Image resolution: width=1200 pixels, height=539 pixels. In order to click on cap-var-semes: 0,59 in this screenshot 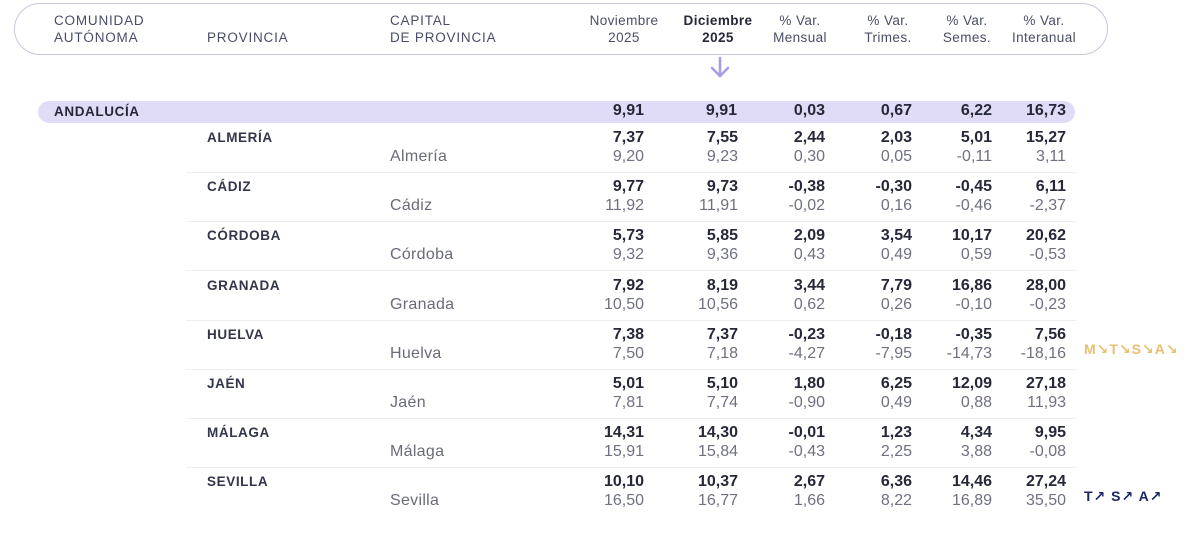, I will do `click(976, 255)`.